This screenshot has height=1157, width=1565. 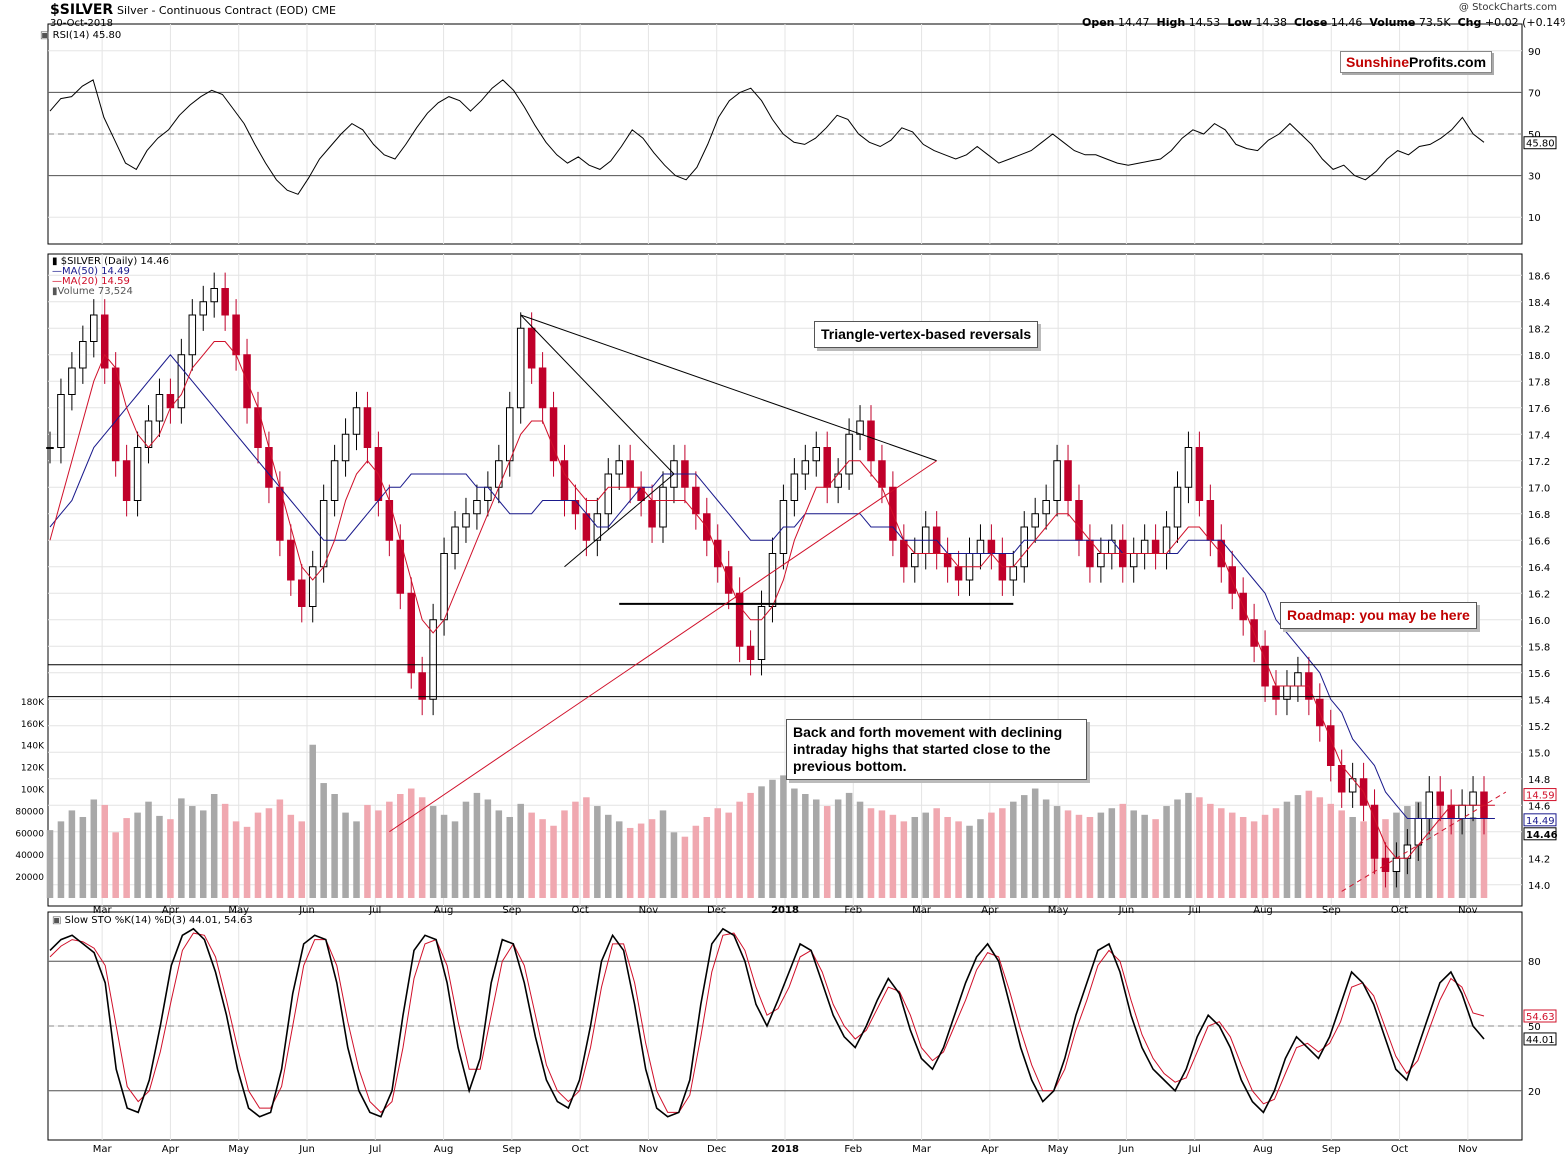 What do you see at coordinates (158, 920) in the screenshot?
I see `sto-legend-label: Slow STO %K(14) %D(3) 44.01, 54.63` at bounding box center [158, 920].